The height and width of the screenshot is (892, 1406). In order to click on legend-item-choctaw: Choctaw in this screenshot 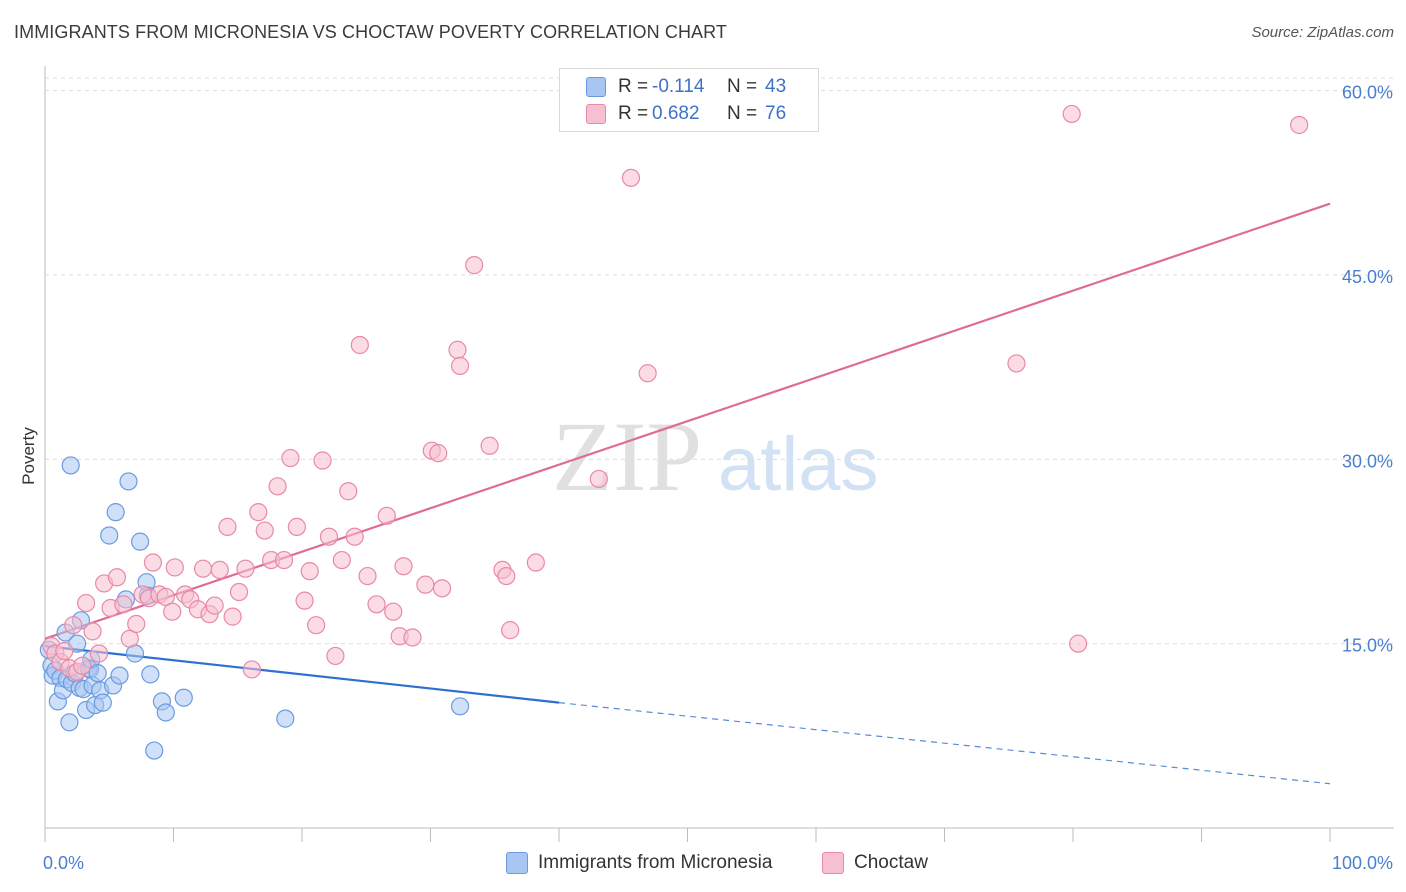, I will do `click(875, 863)`.